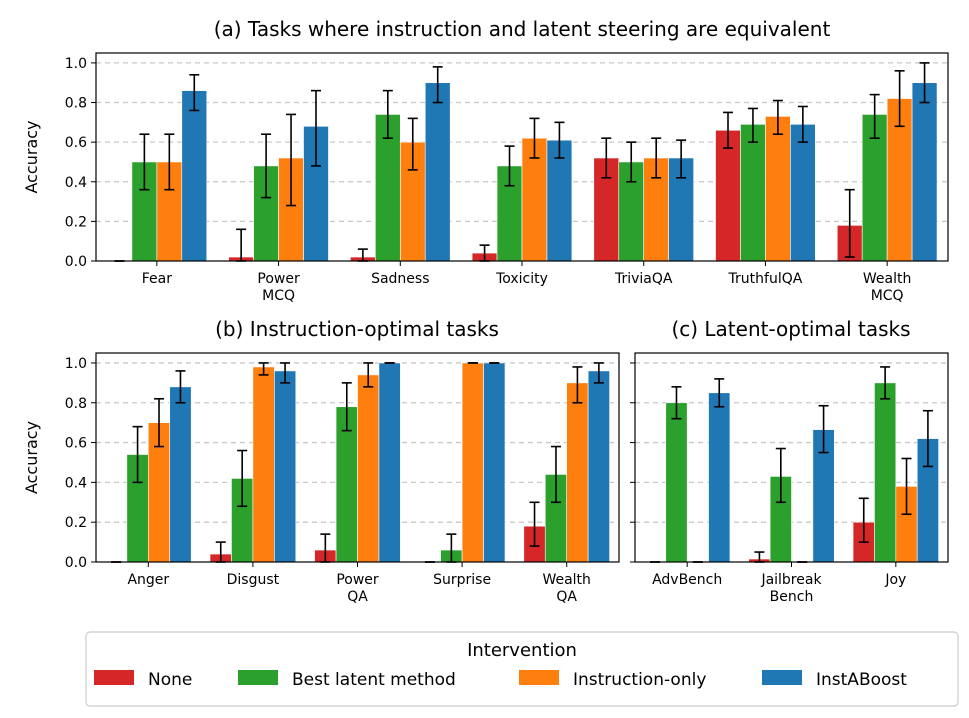 This screenshot has width=969, height=718. I want to click on bar-disgust-instaboost, so click(285, 466).